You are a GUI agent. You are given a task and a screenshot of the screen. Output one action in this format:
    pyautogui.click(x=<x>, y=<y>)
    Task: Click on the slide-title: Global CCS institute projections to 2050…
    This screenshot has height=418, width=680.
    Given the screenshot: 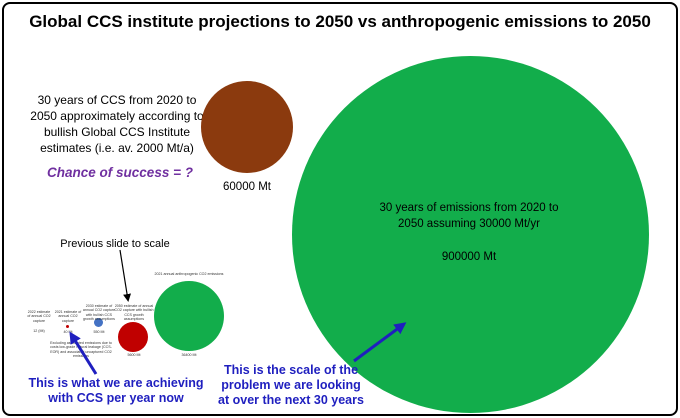 What is the action you would take?
    pyautogui.click(x=340, y=21)
    